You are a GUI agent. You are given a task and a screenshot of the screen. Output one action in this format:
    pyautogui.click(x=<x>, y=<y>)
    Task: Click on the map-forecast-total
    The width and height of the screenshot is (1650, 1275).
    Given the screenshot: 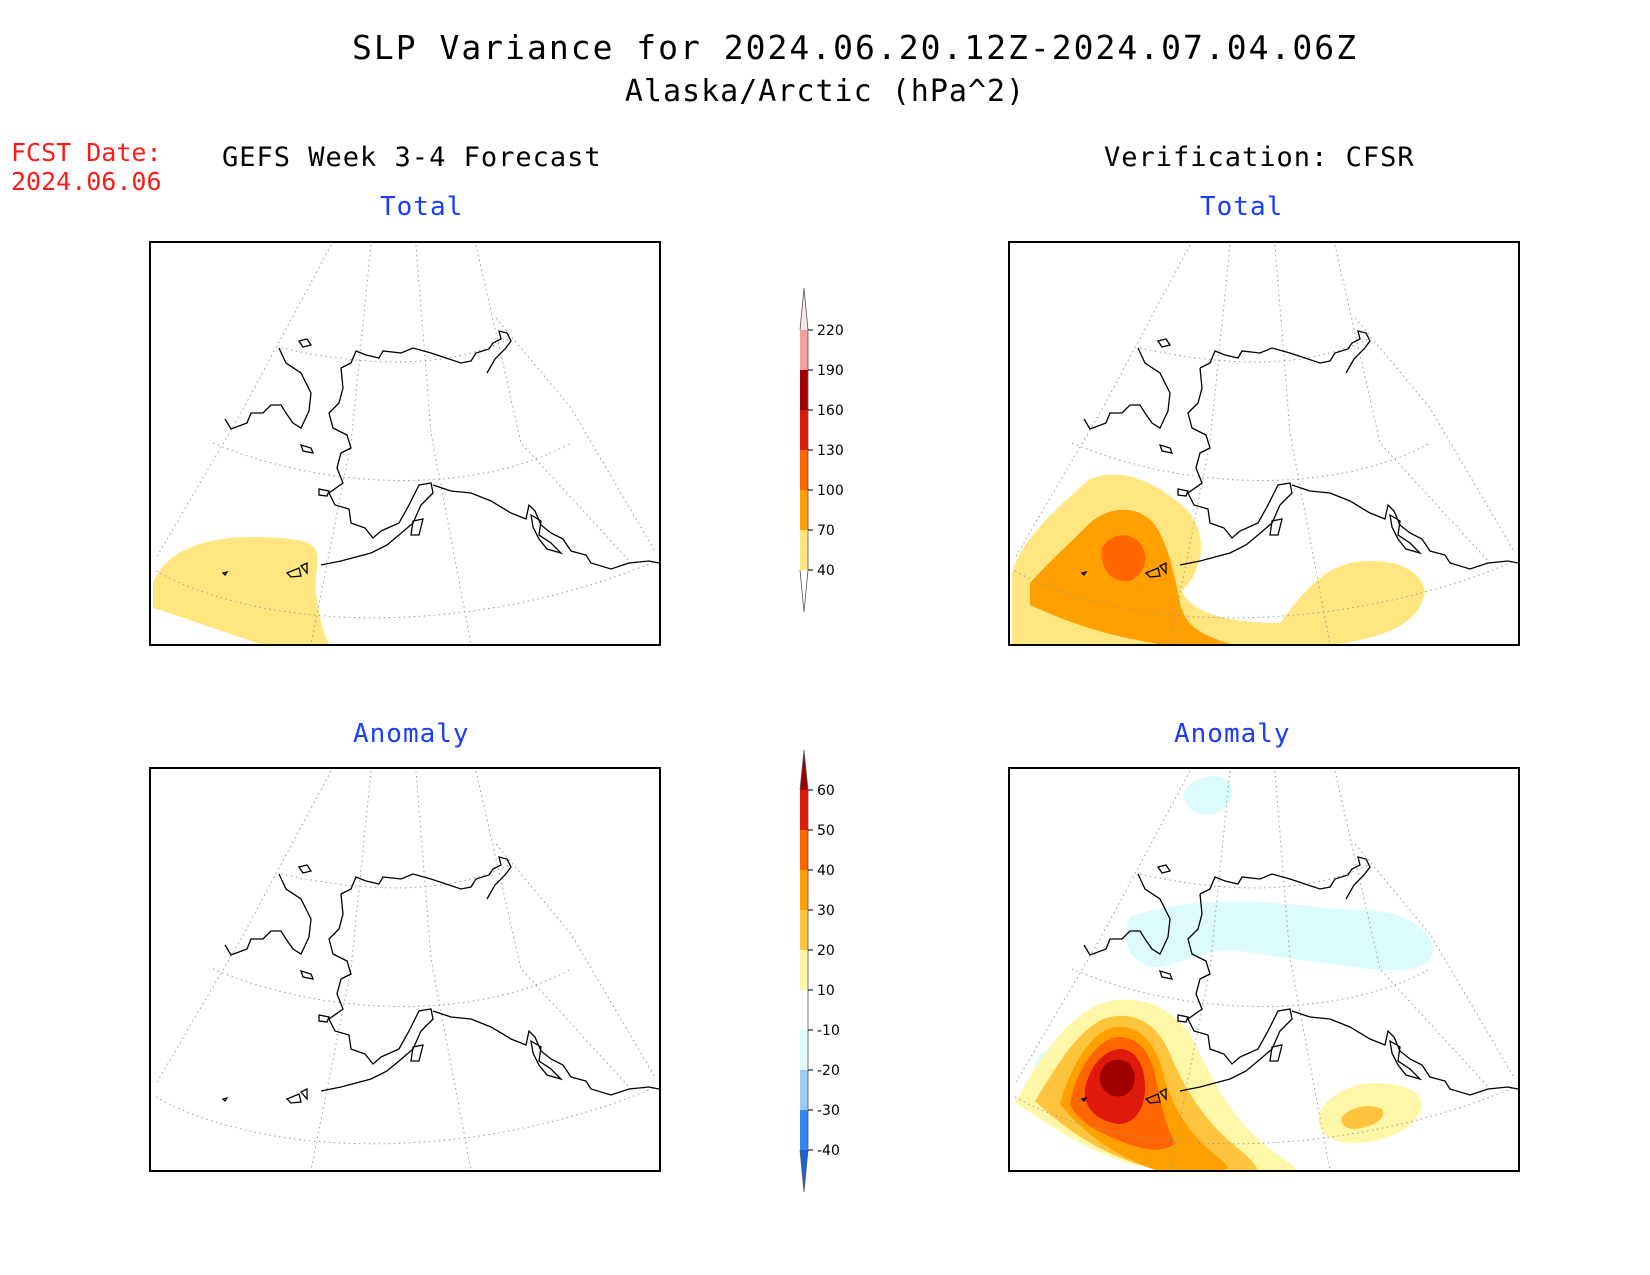 What is the action you would take?
    pyautogui.click(x=406, y=444)
    